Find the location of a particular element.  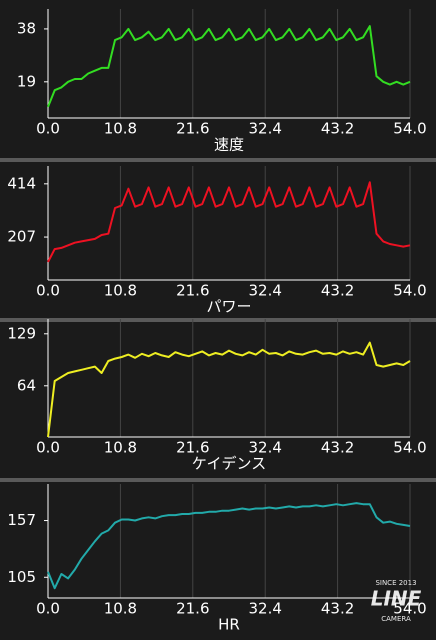

watermark-main: LINE is located at coordinates (396, 599).